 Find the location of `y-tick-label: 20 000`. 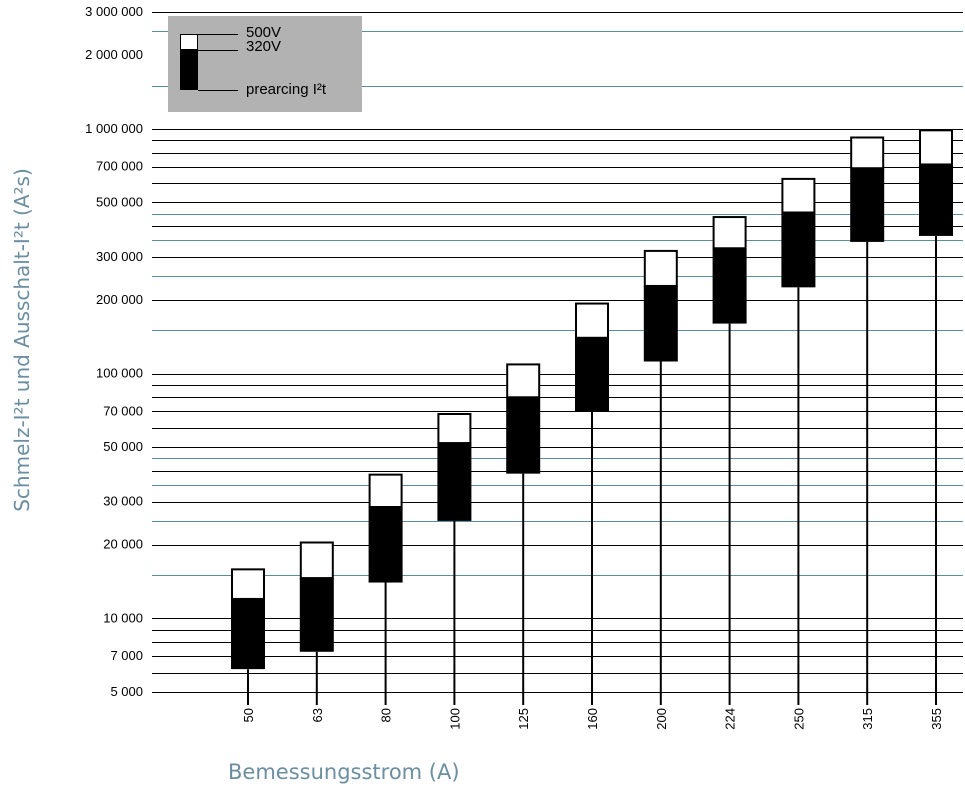

y-tick-label: 20 000 is located at coordinates (123, 544).